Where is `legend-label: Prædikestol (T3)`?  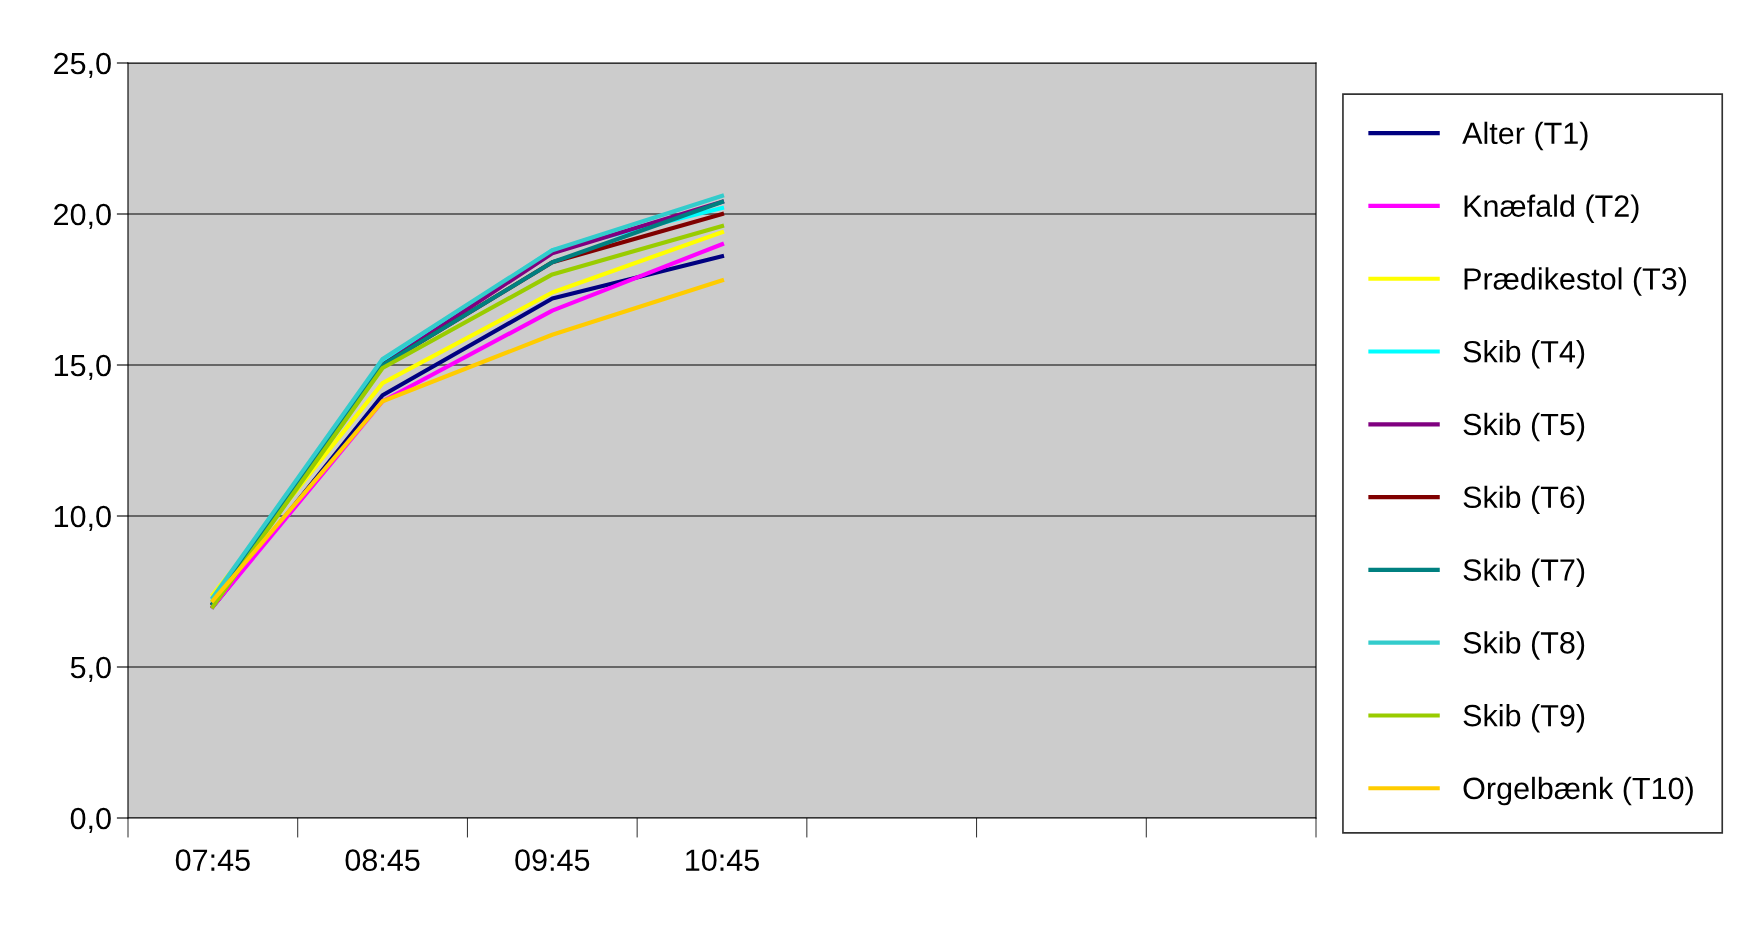
legend-label: Prædikestol (T3) is located at coordinates (1575, 281).